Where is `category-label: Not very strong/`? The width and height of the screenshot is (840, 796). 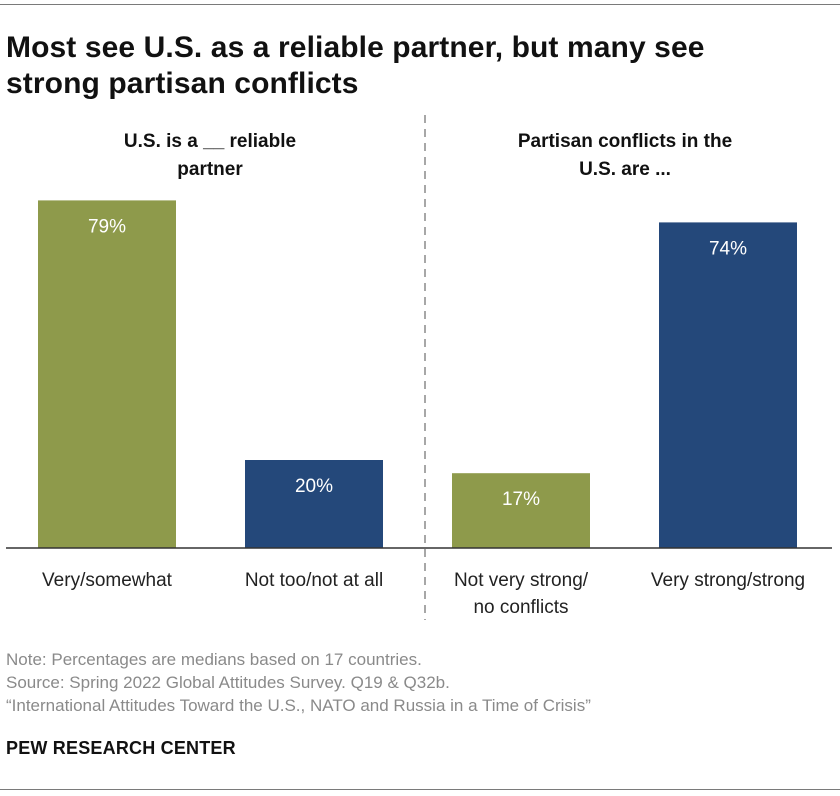 category-label: Not very strong/ is located at coordinates (521, 580).